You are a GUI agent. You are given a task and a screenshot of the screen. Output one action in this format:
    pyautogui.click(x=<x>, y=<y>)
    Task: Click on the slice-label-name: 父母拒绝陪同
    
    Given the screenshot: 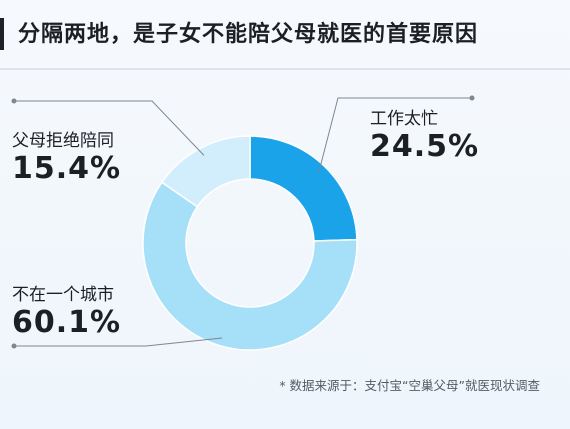 What is the action you would take?
    pyautogui.click(x=63, y=141)
    